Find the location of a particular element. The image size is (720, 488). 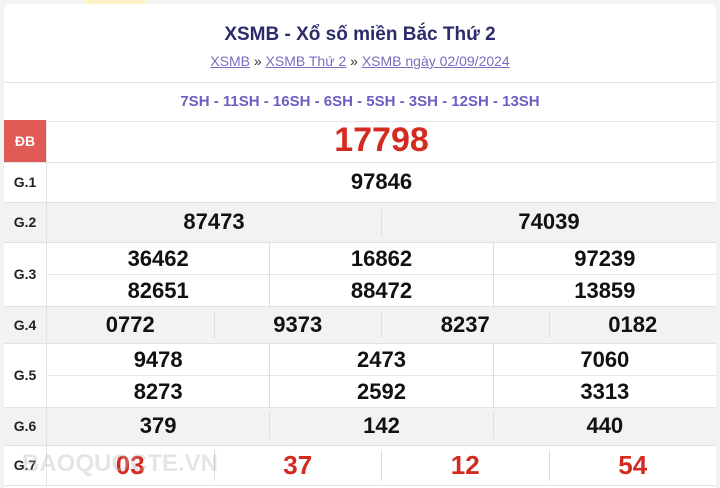

prize-number: 2592 is located at coordinates (381, 390).